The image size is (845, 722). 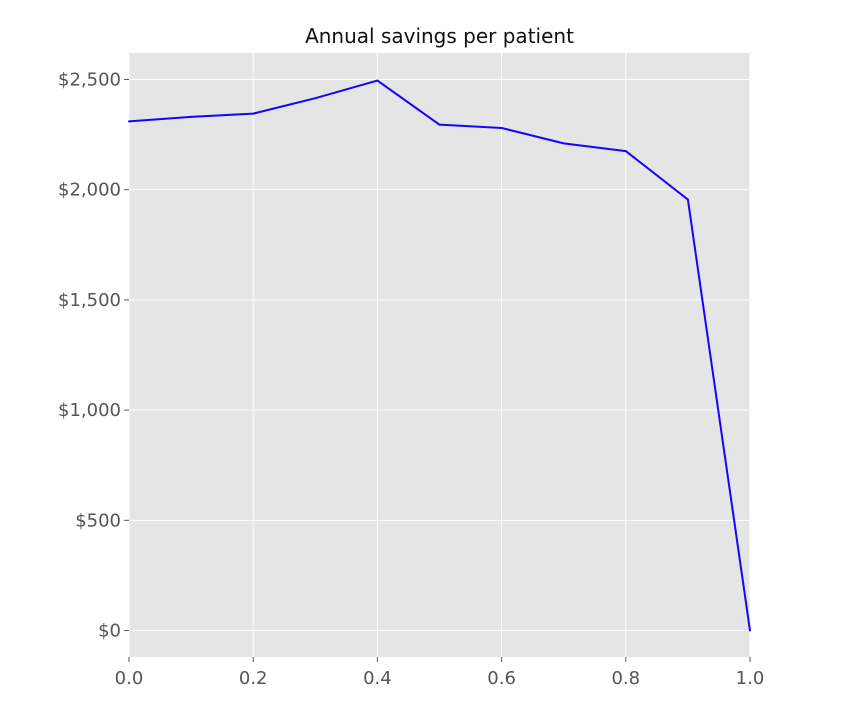 What do you see at coordinates (89, 300) in the screenshot?
I see `y-tick-label: $1,500` at bounding box center [89, 300].